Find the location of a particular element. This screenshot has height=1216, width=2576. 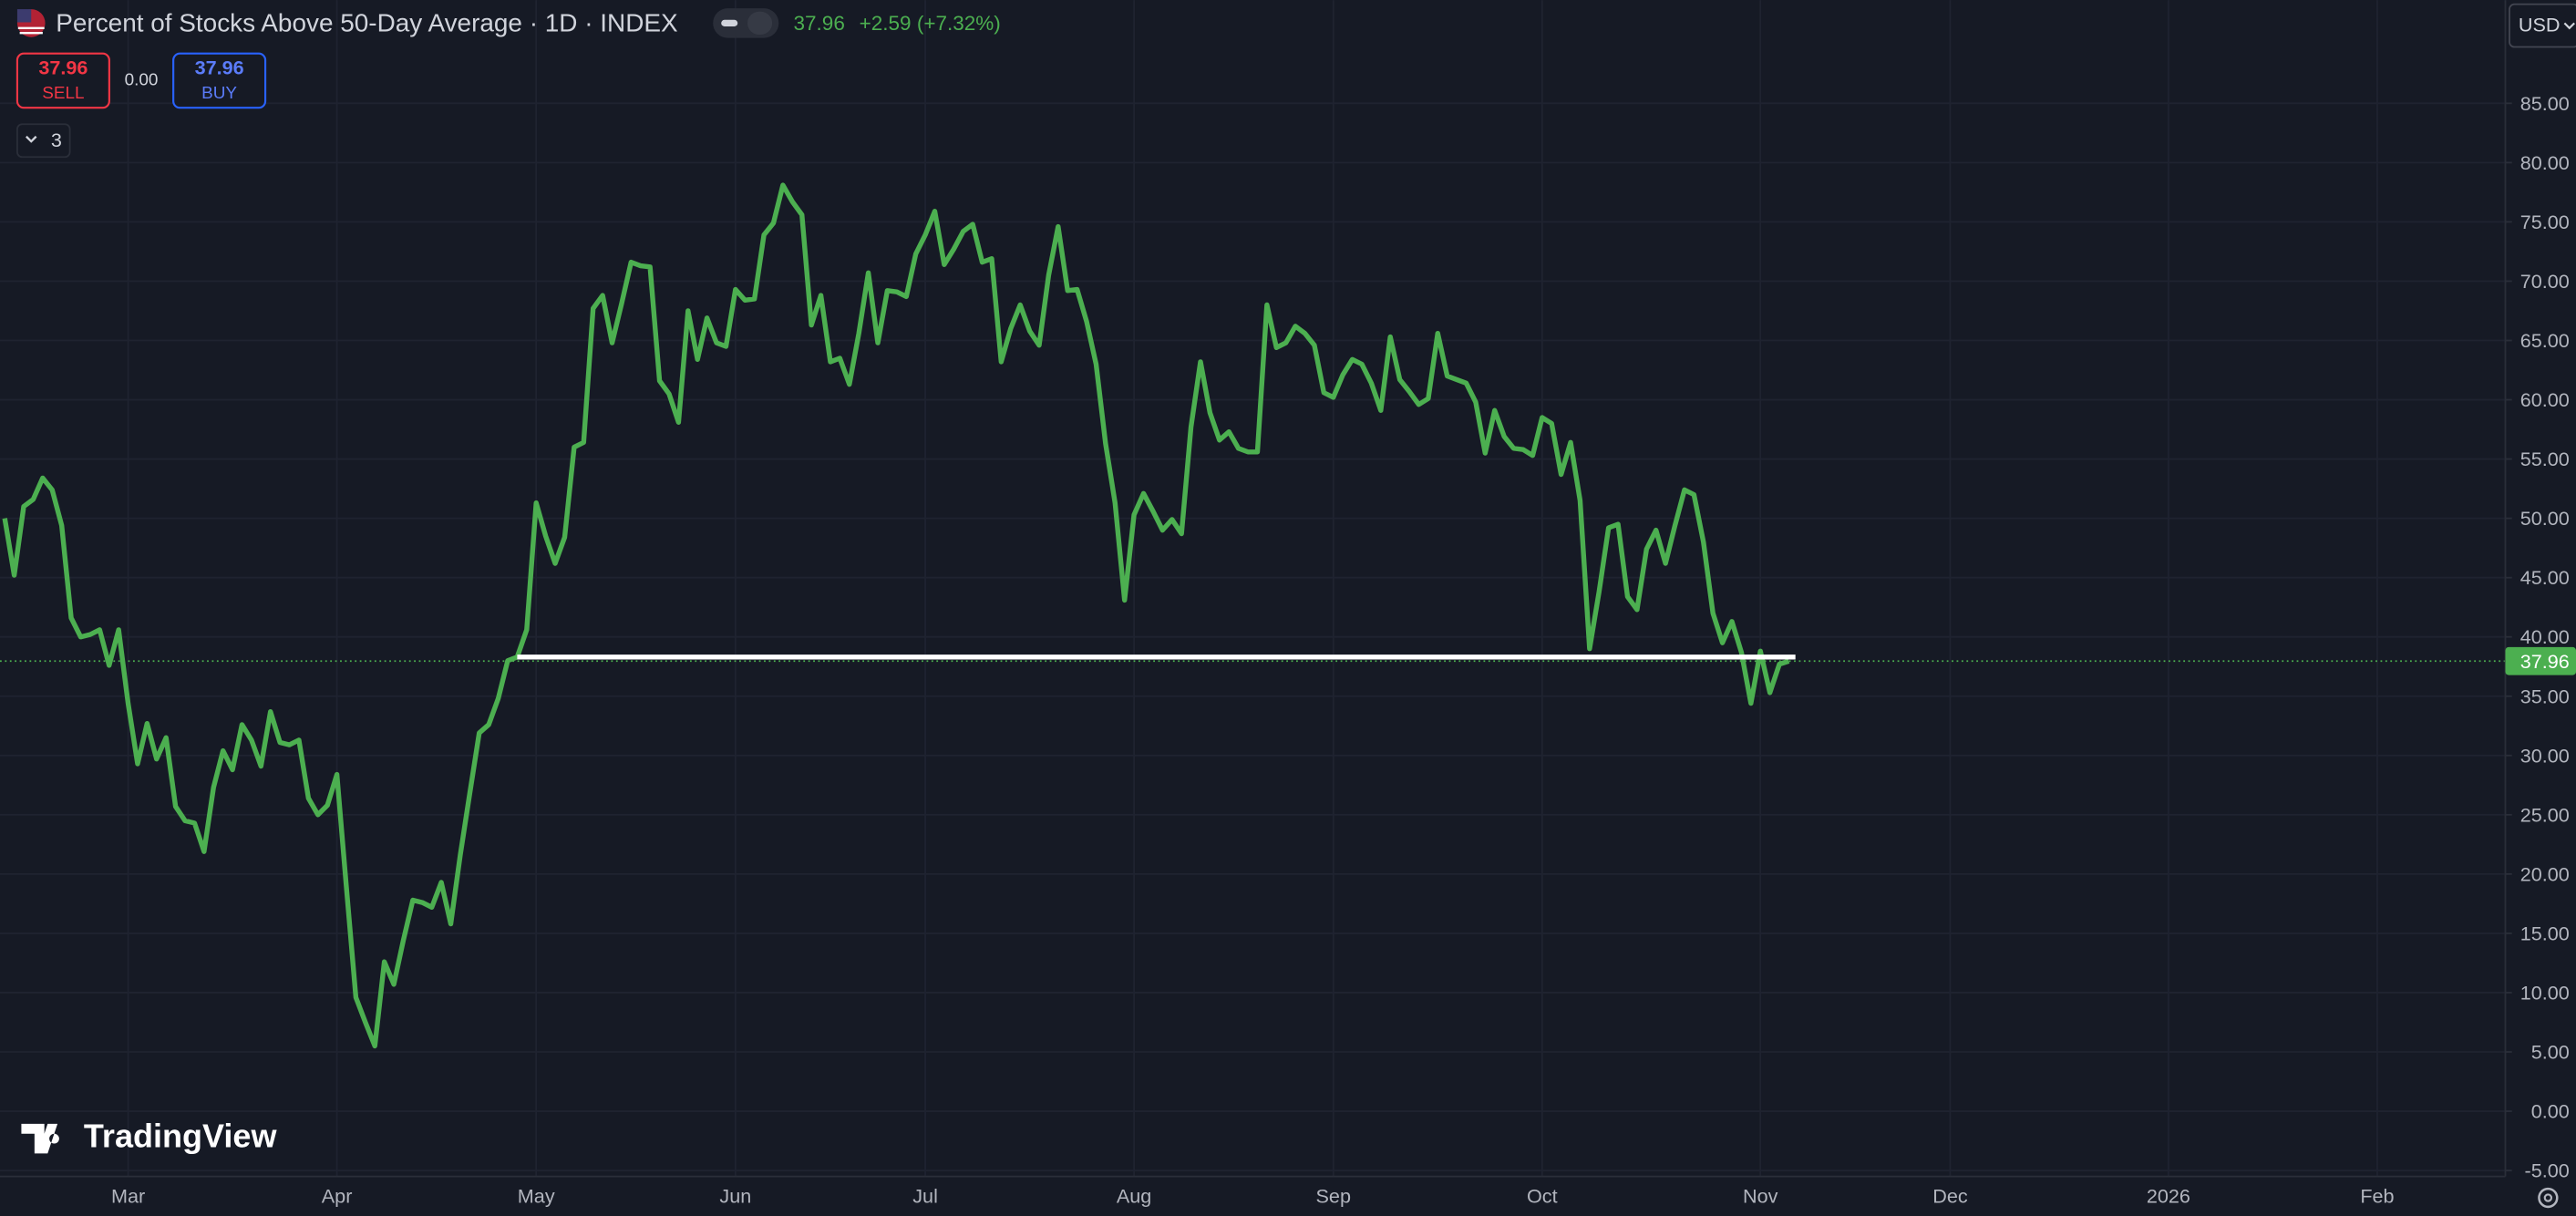

sell-price: 37.96 is located at coordinates (63, 68).